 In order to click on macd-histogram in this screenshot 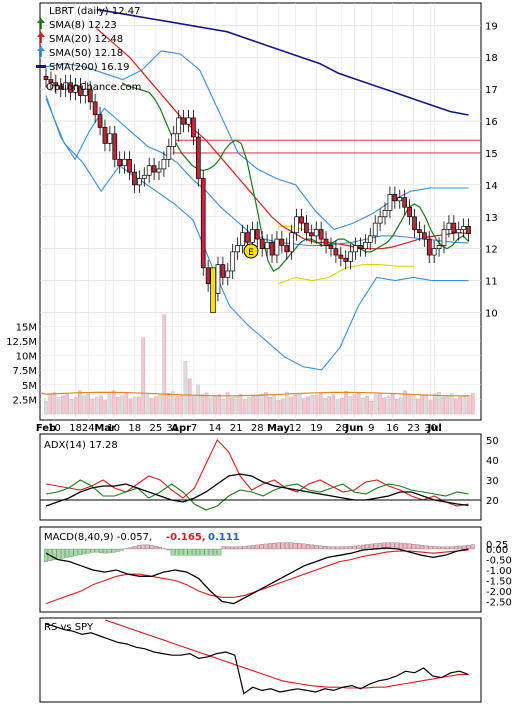, I will do `click(259, 552)`.